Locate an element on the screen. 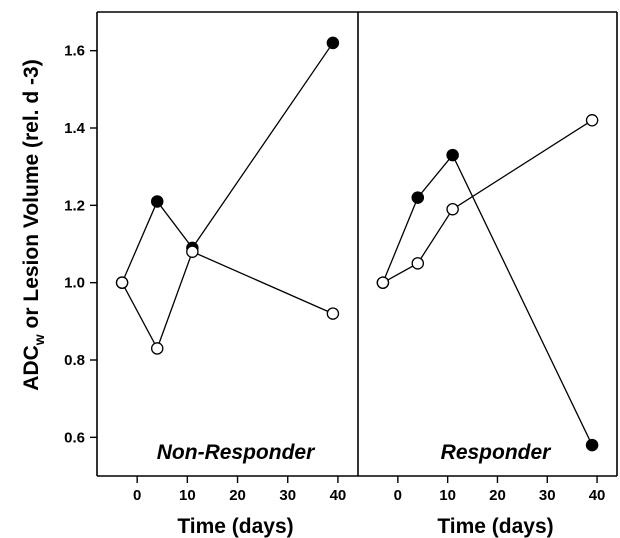  panel-label: Non-Responder is located at coordinates (236, 452).